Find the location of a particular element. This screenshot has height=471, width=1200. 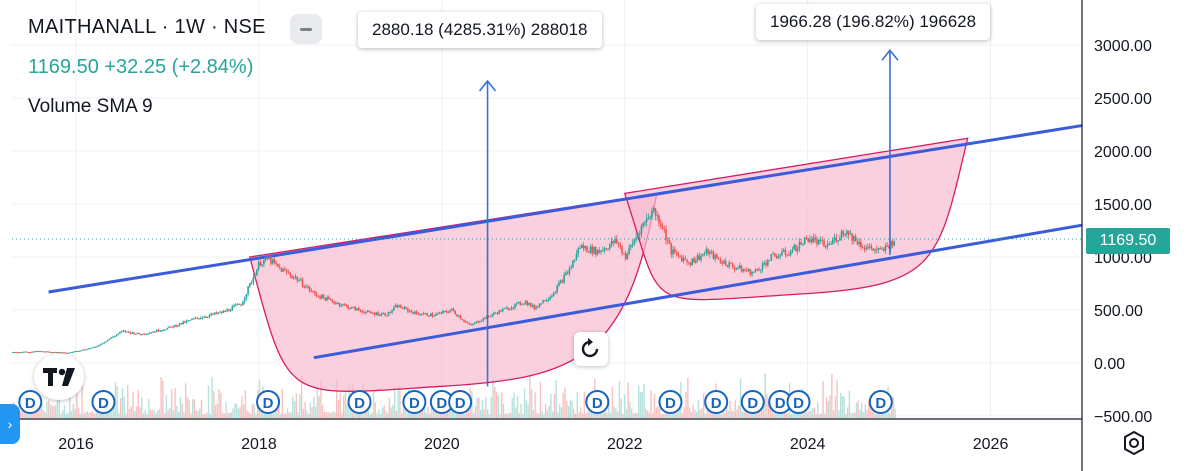

chevron-right-icon: › is located at coordinates (10, 424).